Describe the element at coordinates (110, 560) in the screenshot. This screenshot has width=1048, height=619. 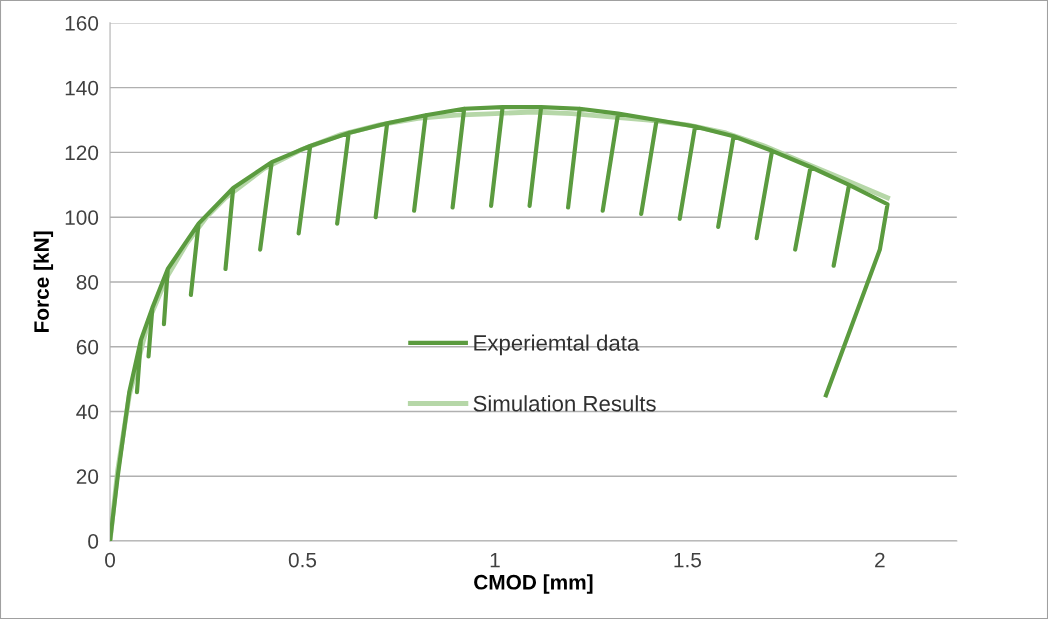
I see `x-tick-label: 0` at that location.